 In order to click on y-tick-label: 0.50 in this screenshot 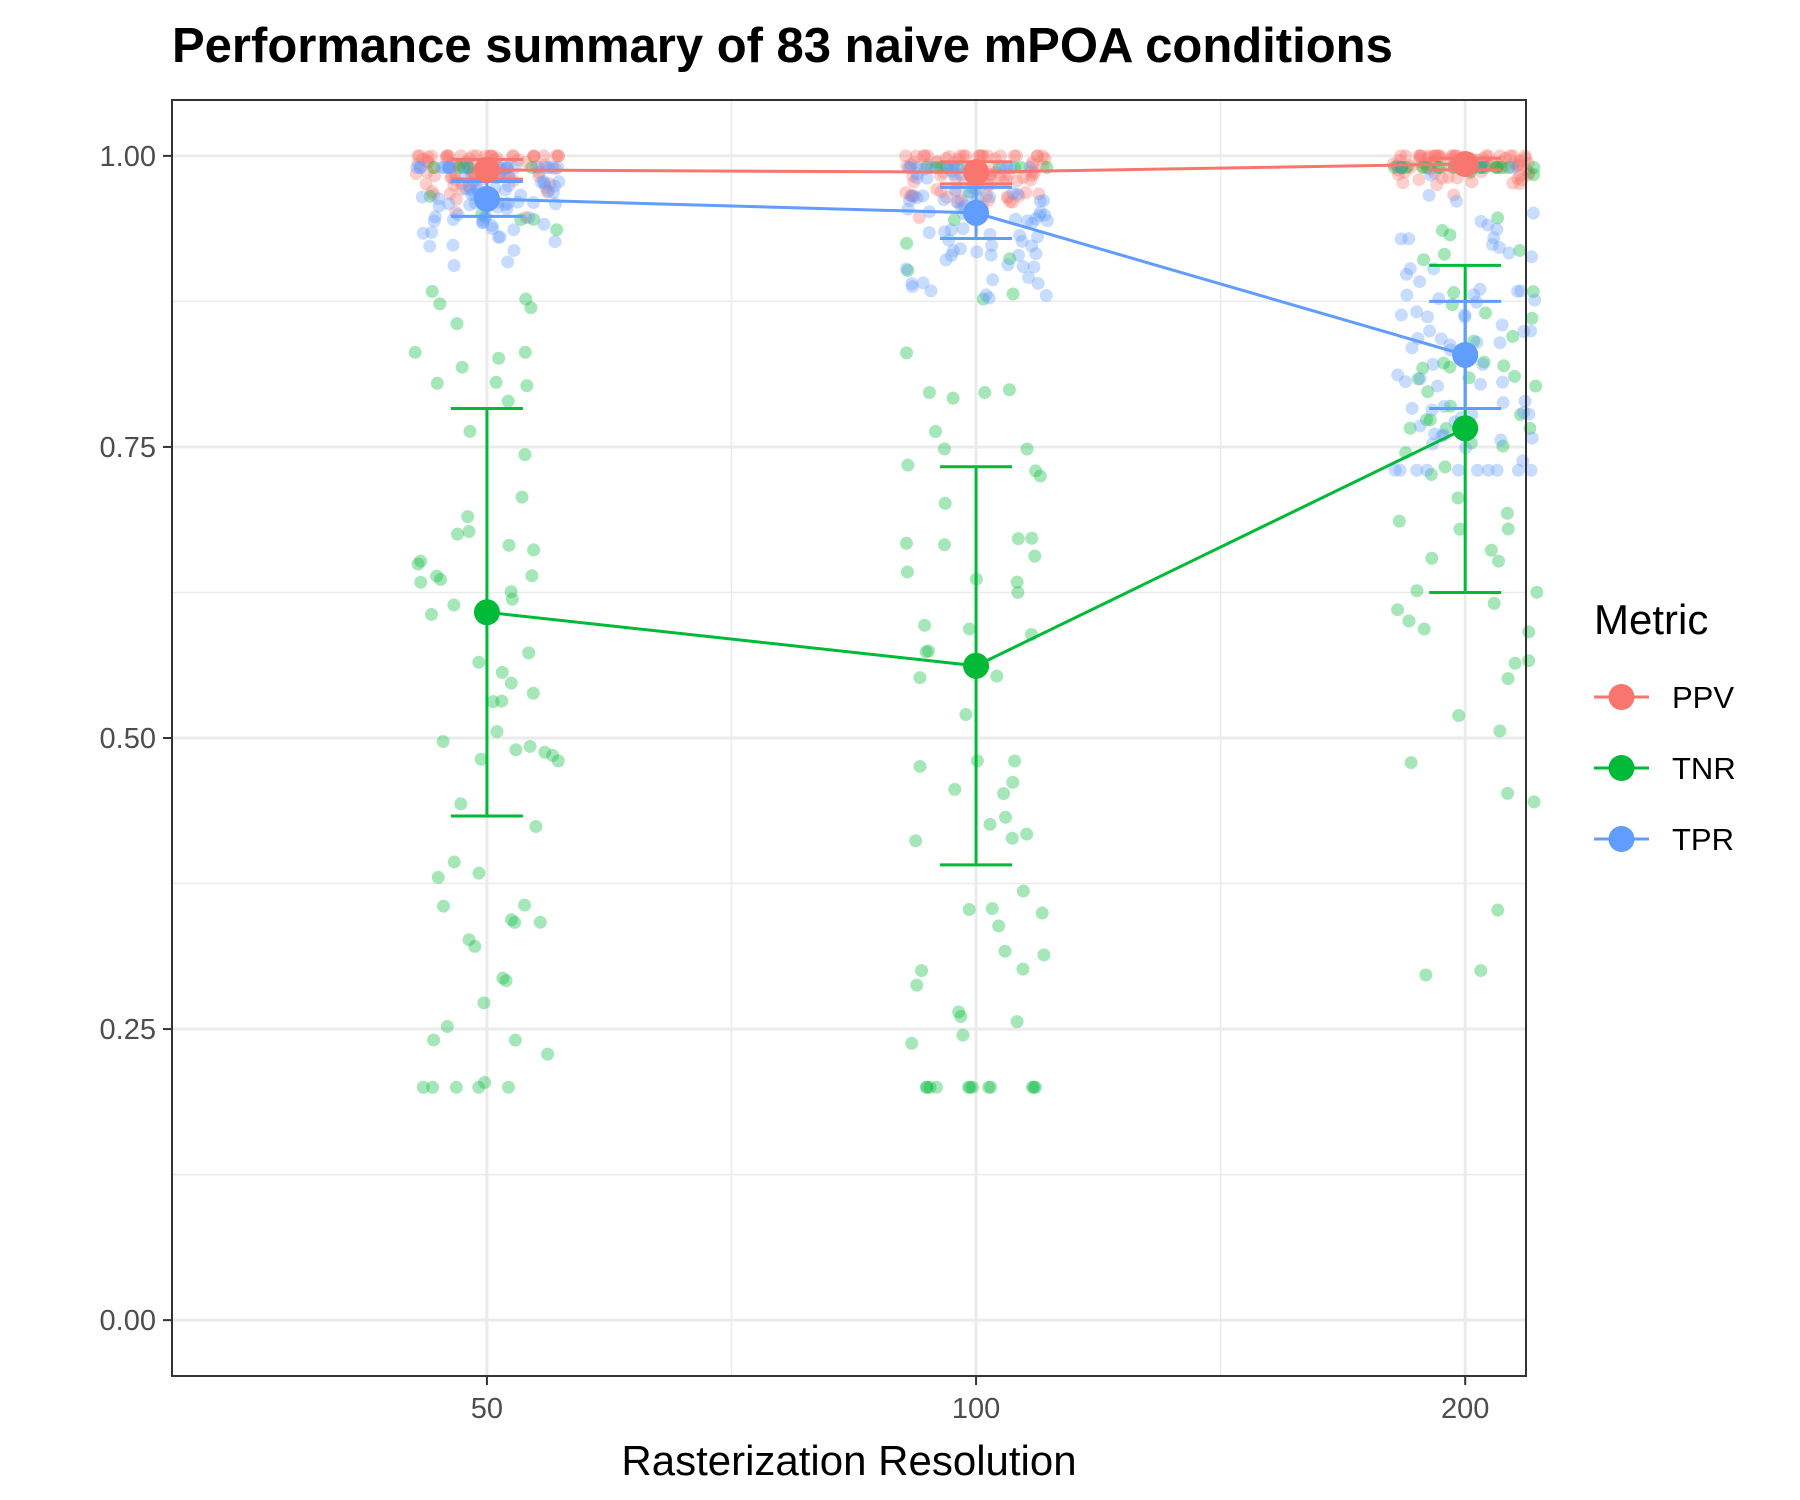, I will do `click(128, 739)`.